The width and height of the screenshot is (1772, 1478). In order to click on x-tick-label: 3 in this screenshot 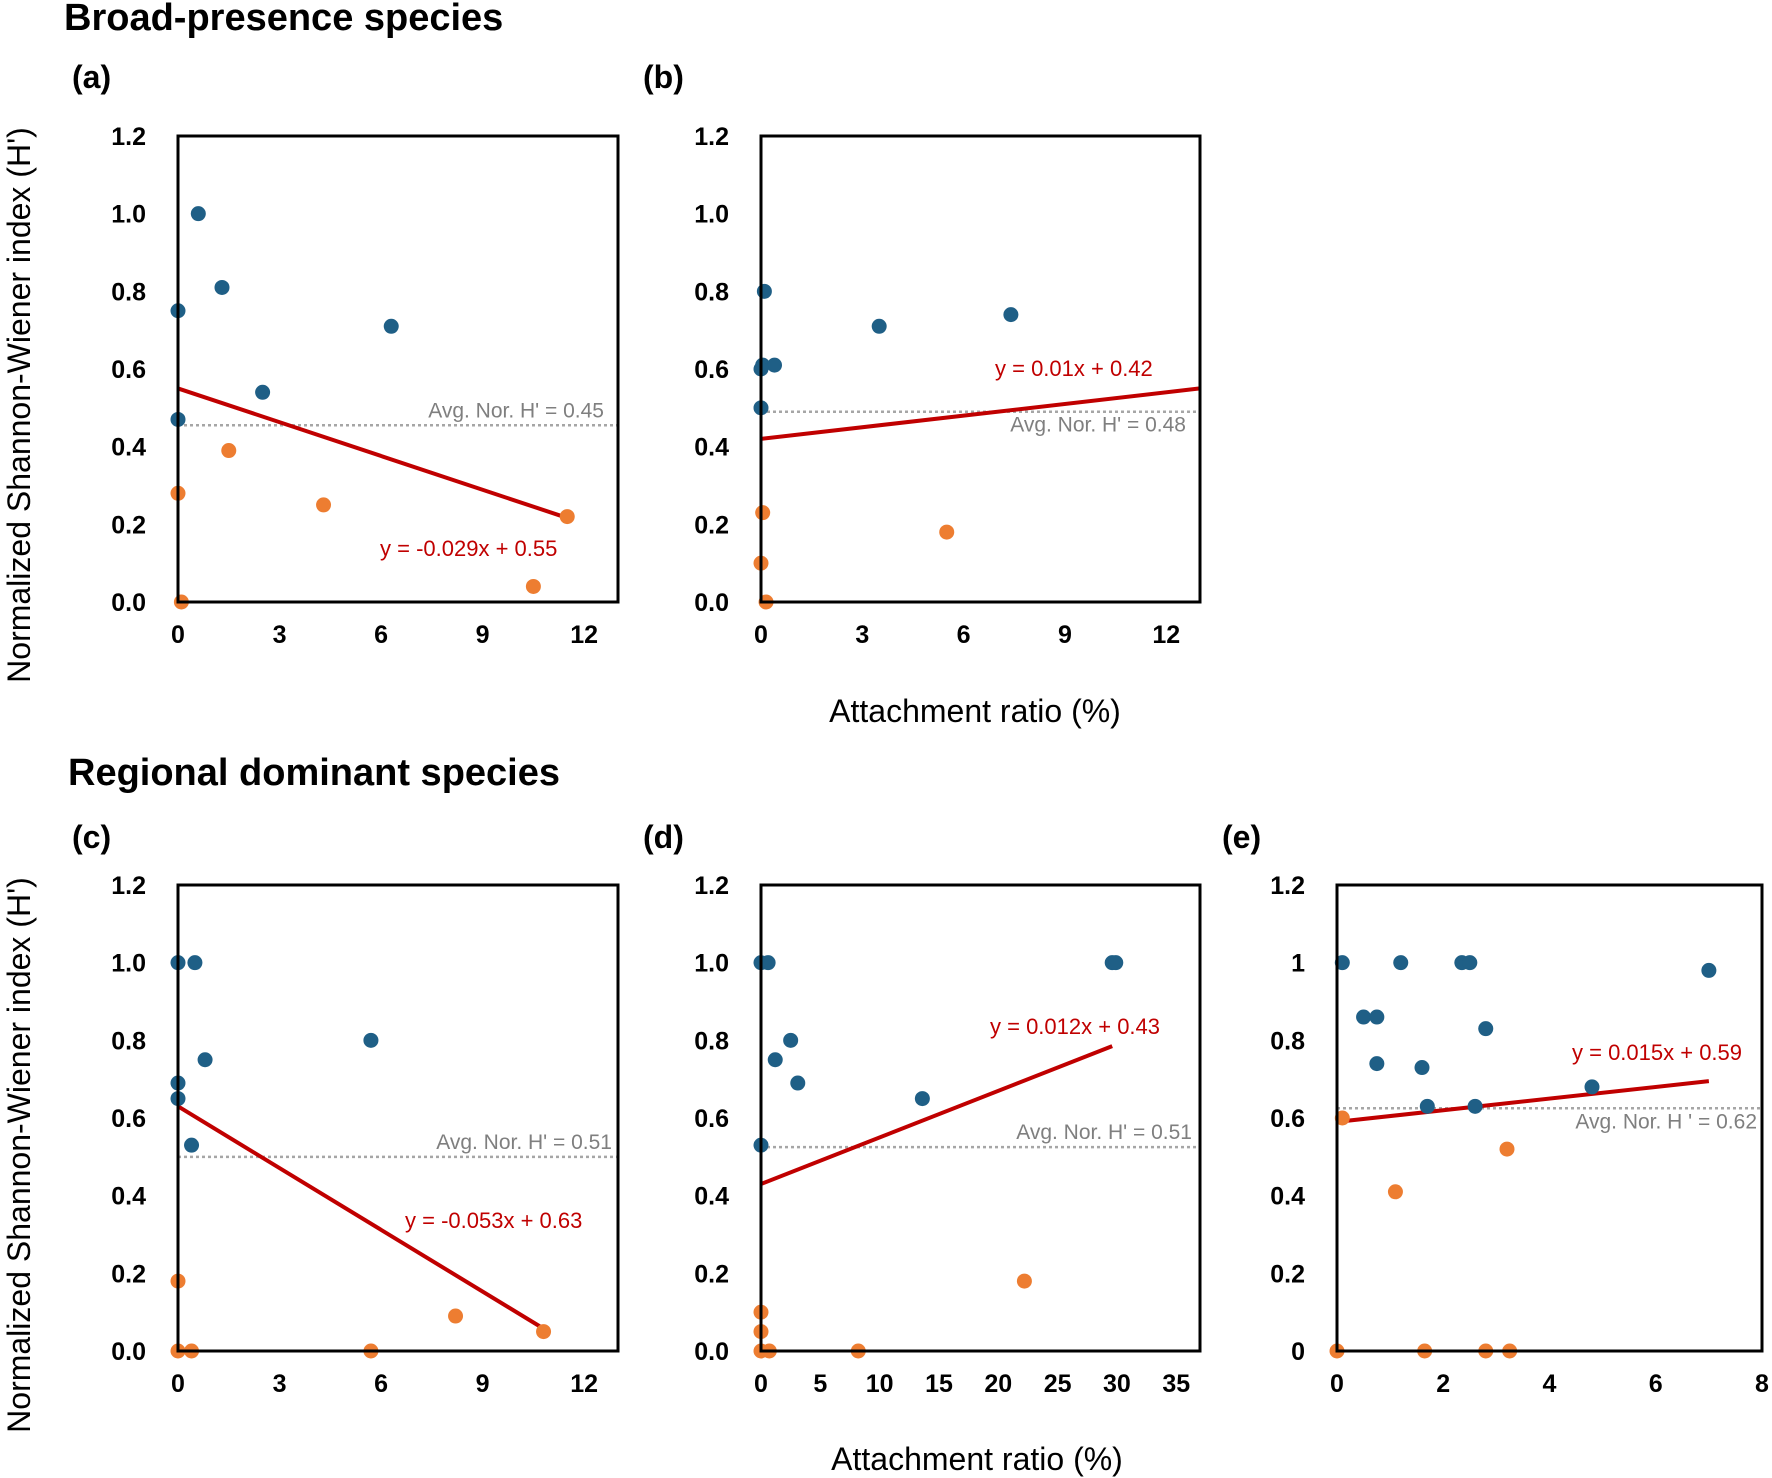, I will do `click(862, 635)`.